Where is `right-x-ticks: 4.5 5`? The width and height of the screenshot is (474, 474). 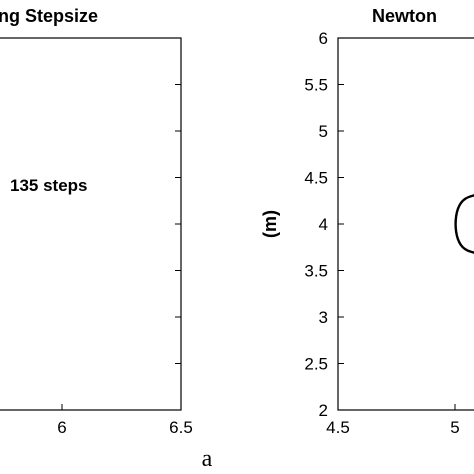
right-x-ticks: 4.5 5 is located at coordinates (393, 420).